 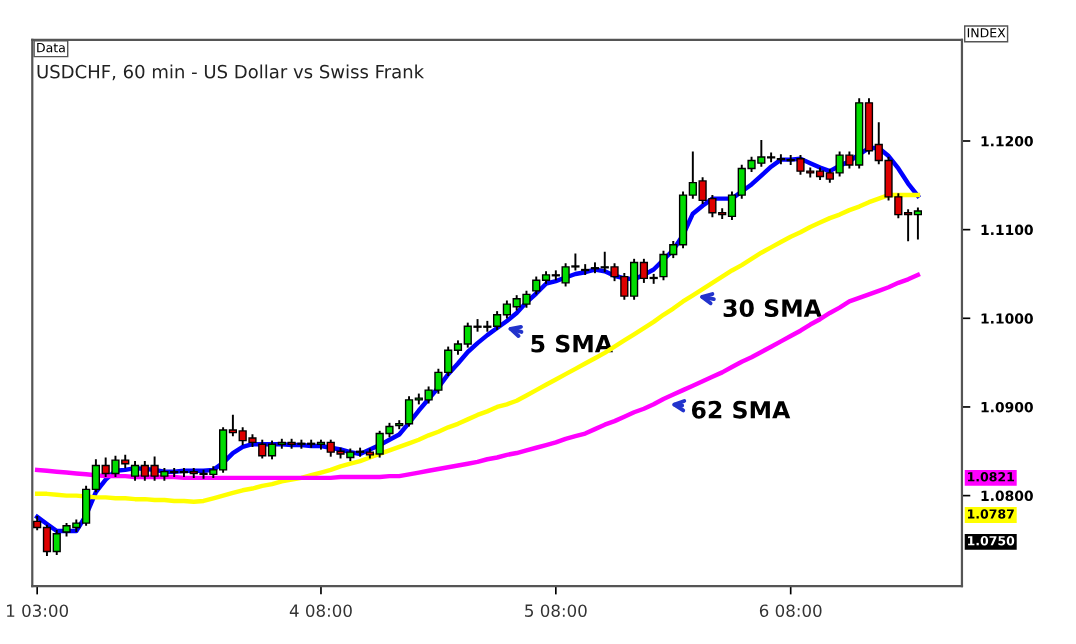 What do you see at coordinates (320, 610) in the screenshot?
I see `x-tick-label: 4 08:00` at bounding box center [320, 610].